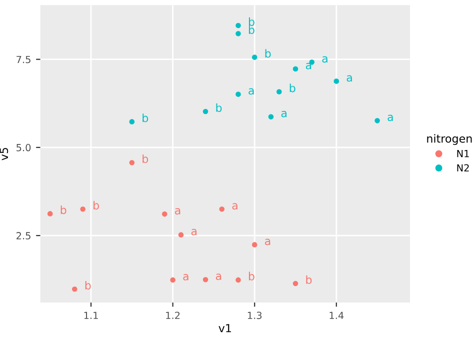 The width and height of the screenshot is (474, 338). What do you see at coordinates (23, 60) in the screenshot?
I see `y-tick-label: 7.5` at bounding box center [23, 60].